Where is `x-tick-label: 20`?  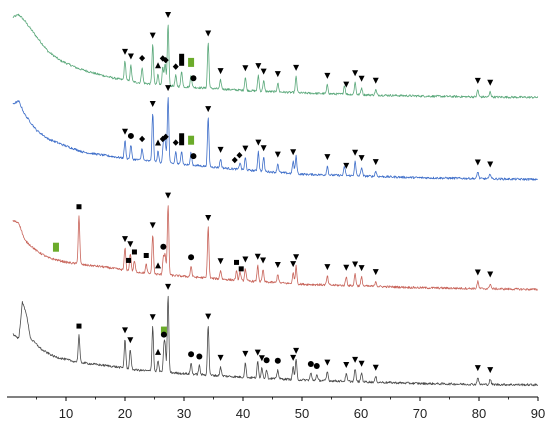 x-tick-label: 20 is located at coordinates (125, 413).